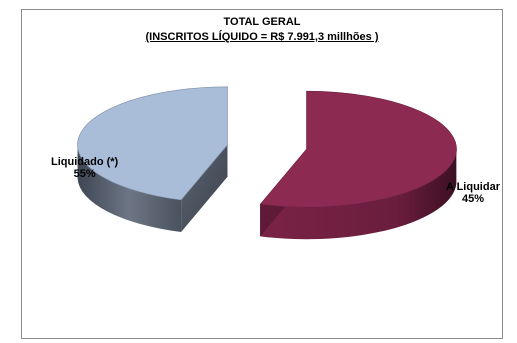 Image resolution: width=517 pixels, height=343 pixels. Describe the element at coordinates (84, 174) in the screenshot. I see `label-liquidado-percent: 55%` at that location.